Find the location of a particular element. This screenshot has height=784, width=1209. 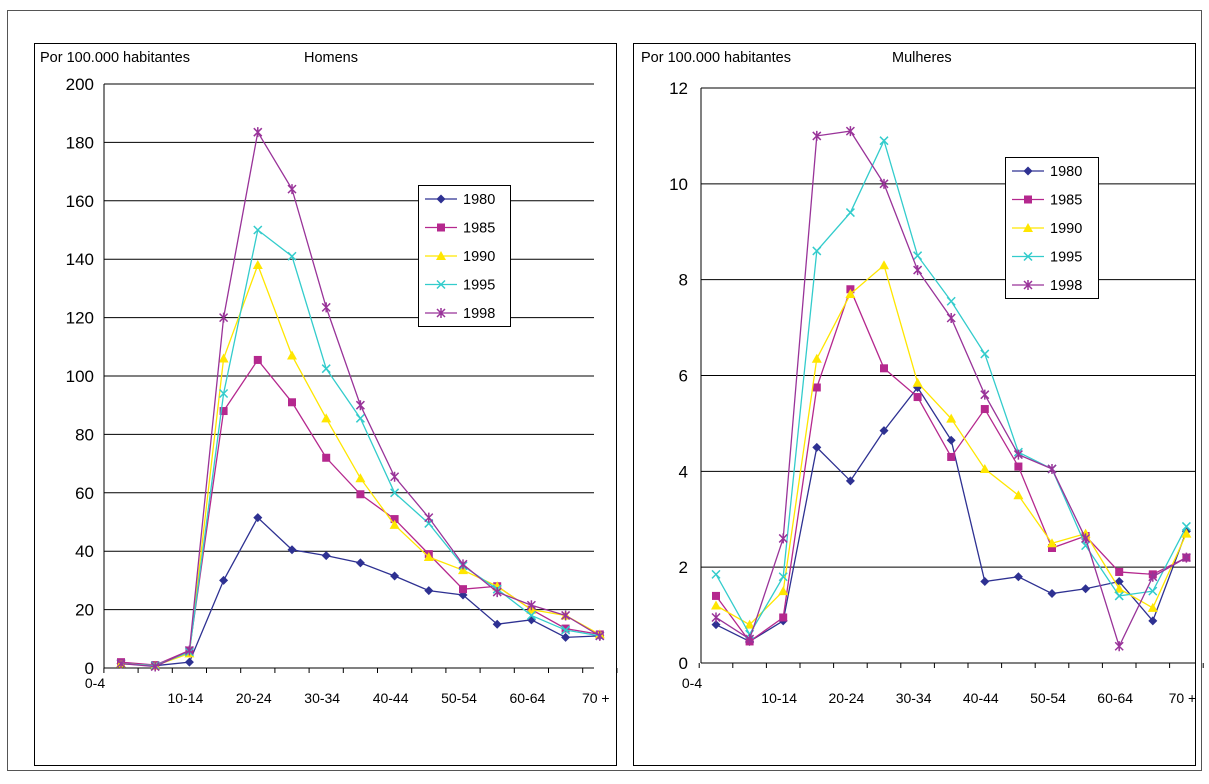

y-tick-label: 6 is located at coordinates (683, 376).